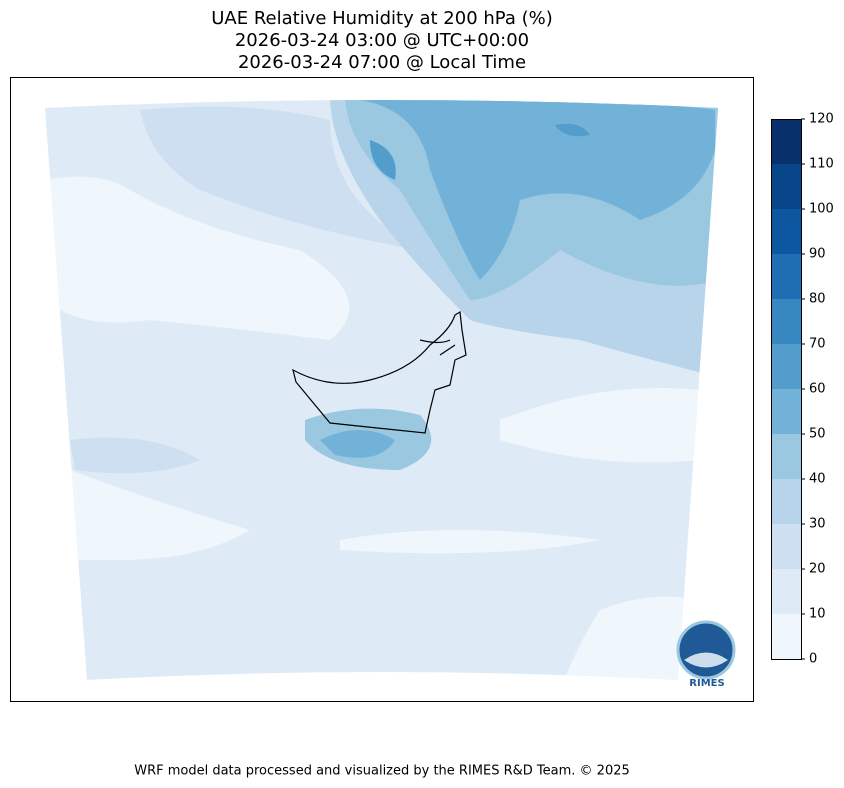 The height and width of the screenshot is (788, 844). I want to click on colorbar: 0 10 20 30 40 50 60 70 80 90 100 110 120, so click(802, 389).